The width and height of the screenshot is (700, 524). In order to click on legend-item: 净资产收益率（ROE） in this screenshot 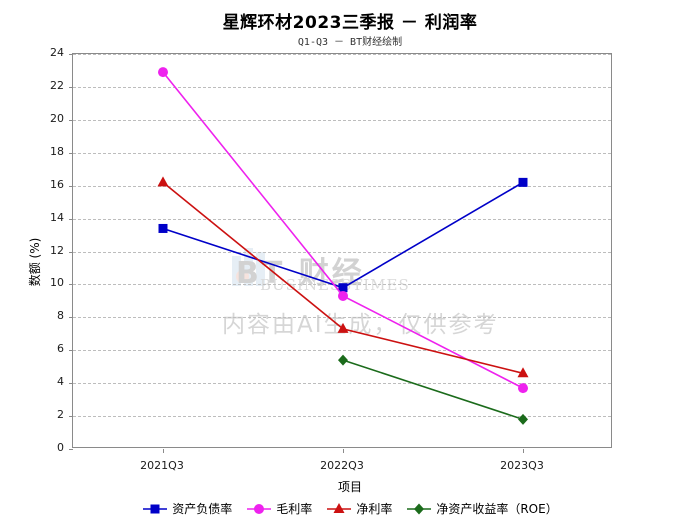, I will do `click(482, 508)`.